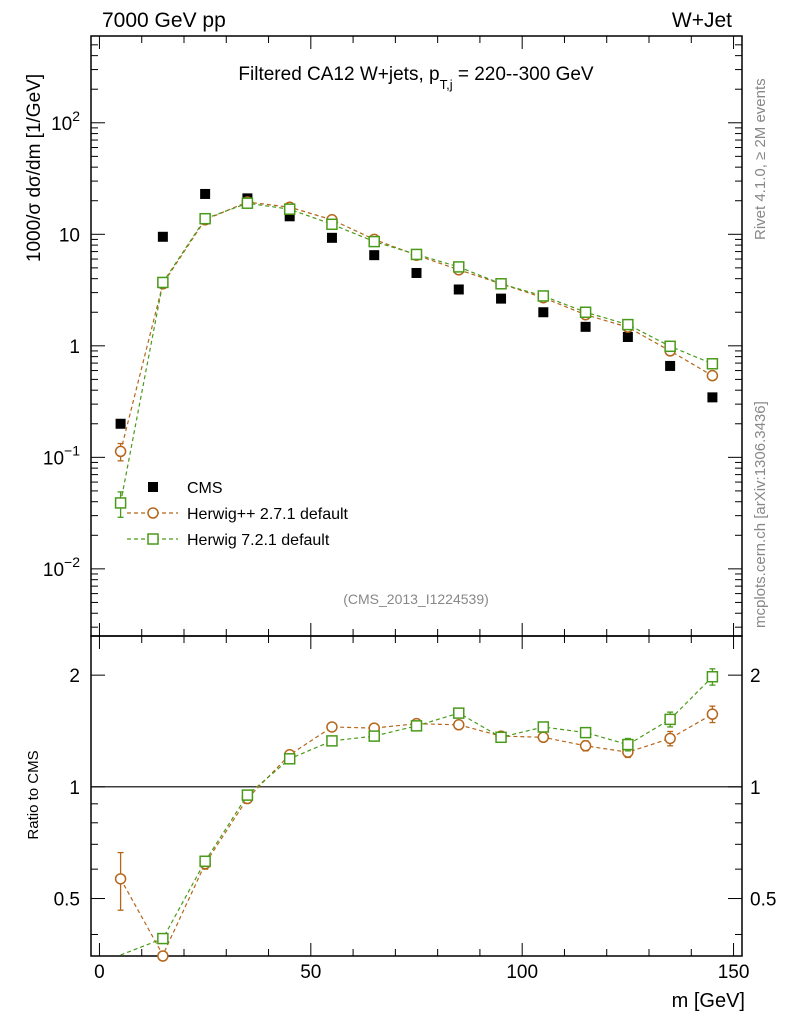 This screenshot has height=1029, width=786. Describe the element at coordinates (446, 84) in the screenshot. I see `main-title-subscript: T,j` at that location.